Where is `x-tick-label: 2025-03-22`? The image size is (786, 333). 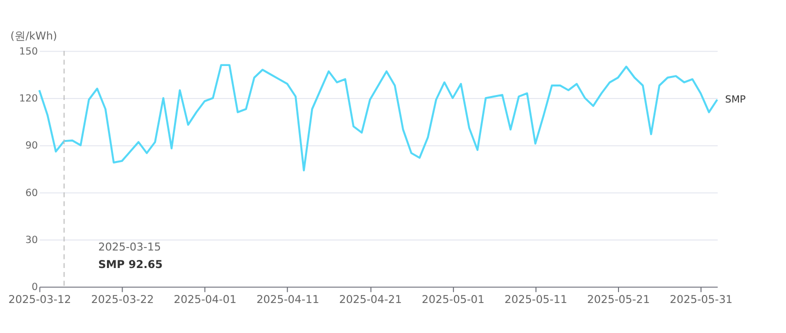 x-tick-label: 2025-03-22 is located at coordinates (122, 299).